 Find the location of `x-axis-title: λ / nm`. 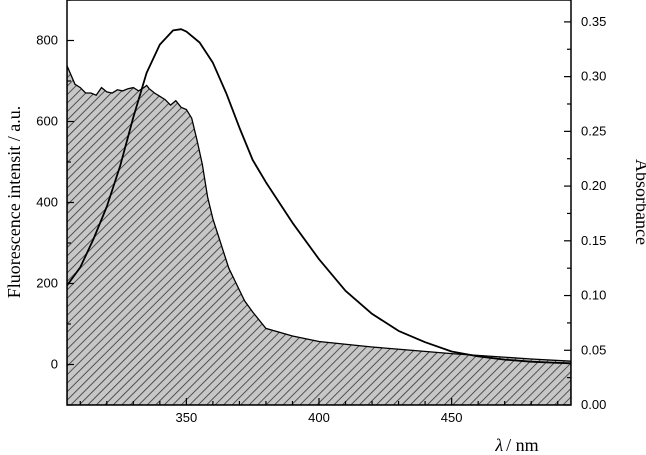

x-axis-title: λ / nm is located at coordinates (516, 445).